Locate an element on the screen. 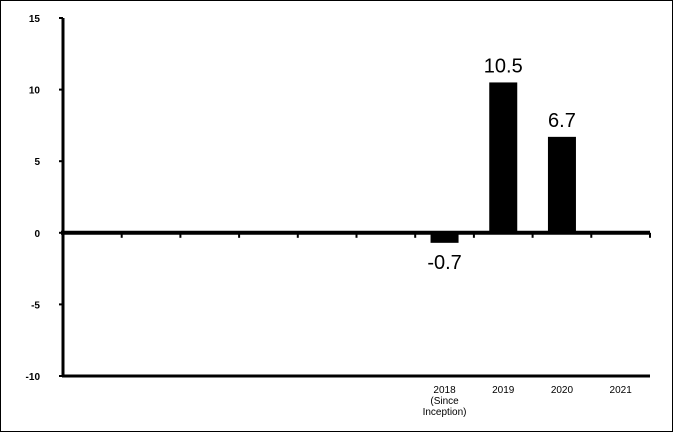 The image size is (673, 432). y-tick-label: 15 is located at coordinates (35, 19).